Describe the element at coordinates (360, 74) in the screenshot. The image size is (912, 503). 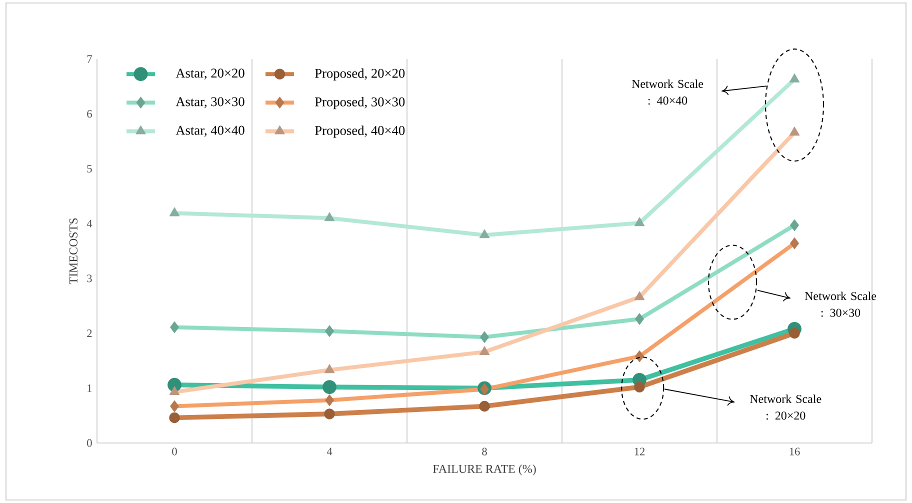
I see `legend-label: Proposed, 20×20` at that location.